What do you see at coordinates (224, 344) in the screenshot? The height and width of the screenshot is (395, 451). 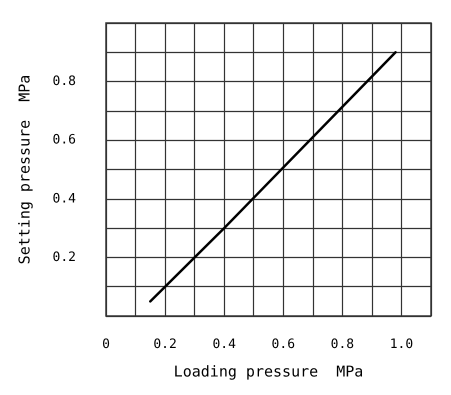 I see `x-tick-label: 0.4` at bounding box center [224, 344].